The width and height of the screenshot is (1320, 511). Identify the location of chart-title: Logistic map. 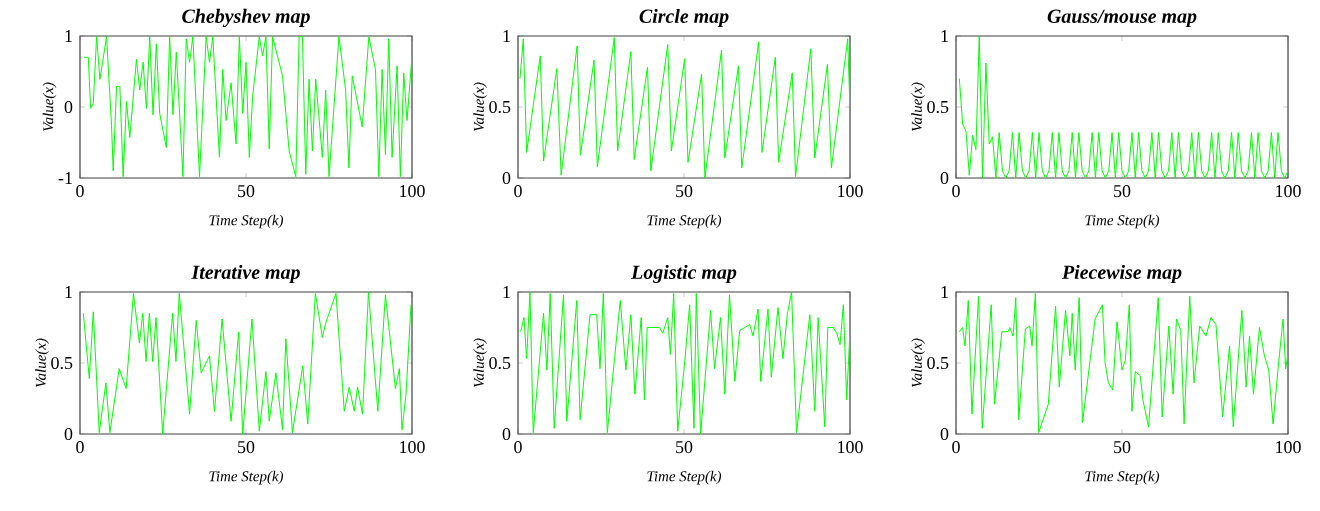
(684, 274).